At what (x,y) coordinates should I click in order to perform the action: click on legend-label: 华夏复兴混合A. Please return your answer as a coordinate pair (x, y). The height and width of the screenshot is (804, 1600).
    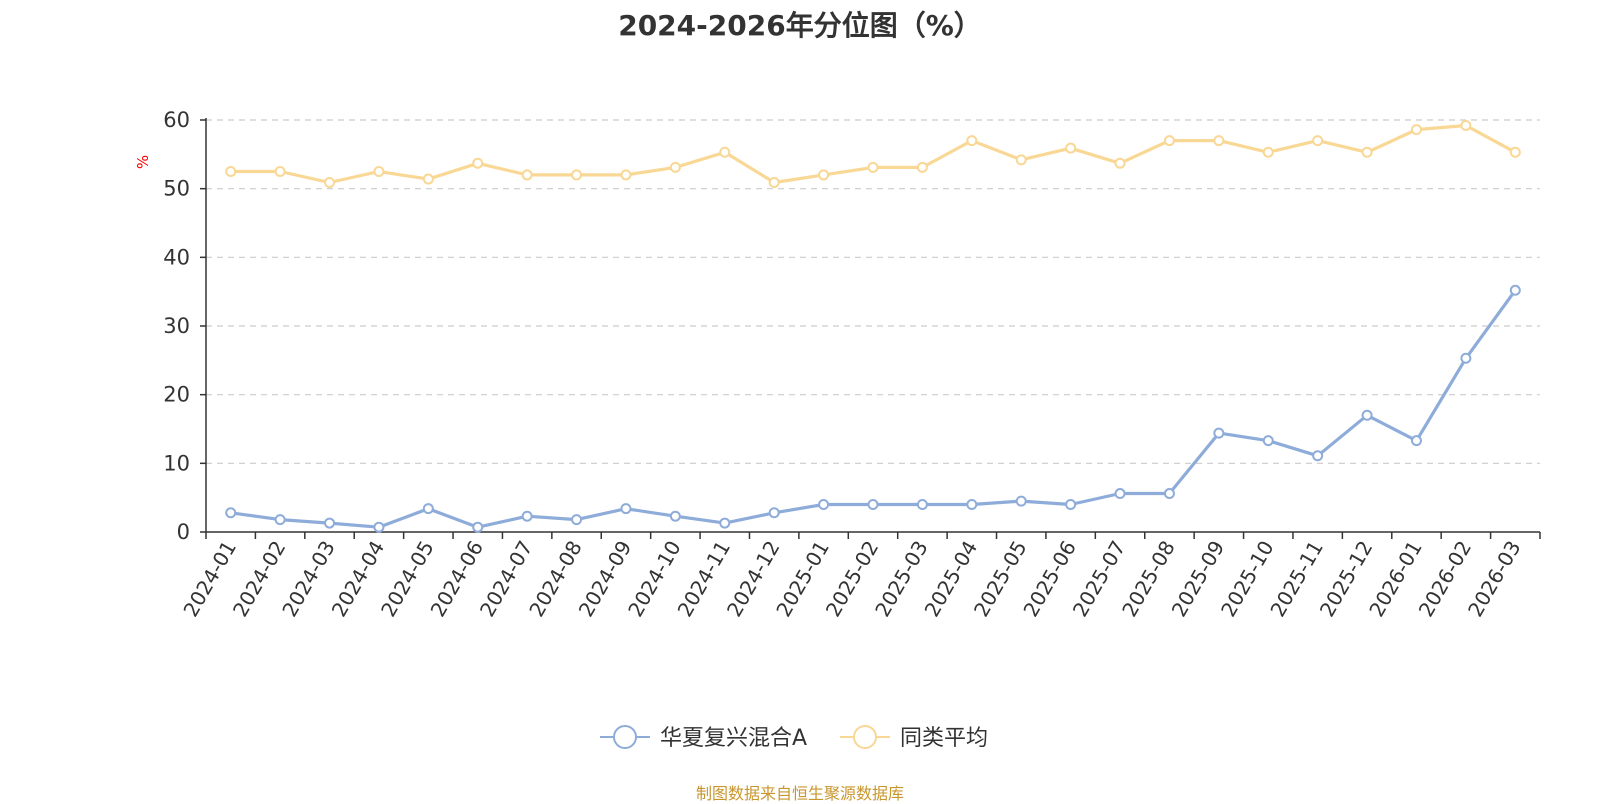
    Looking at the image, I should click on (733, 738).